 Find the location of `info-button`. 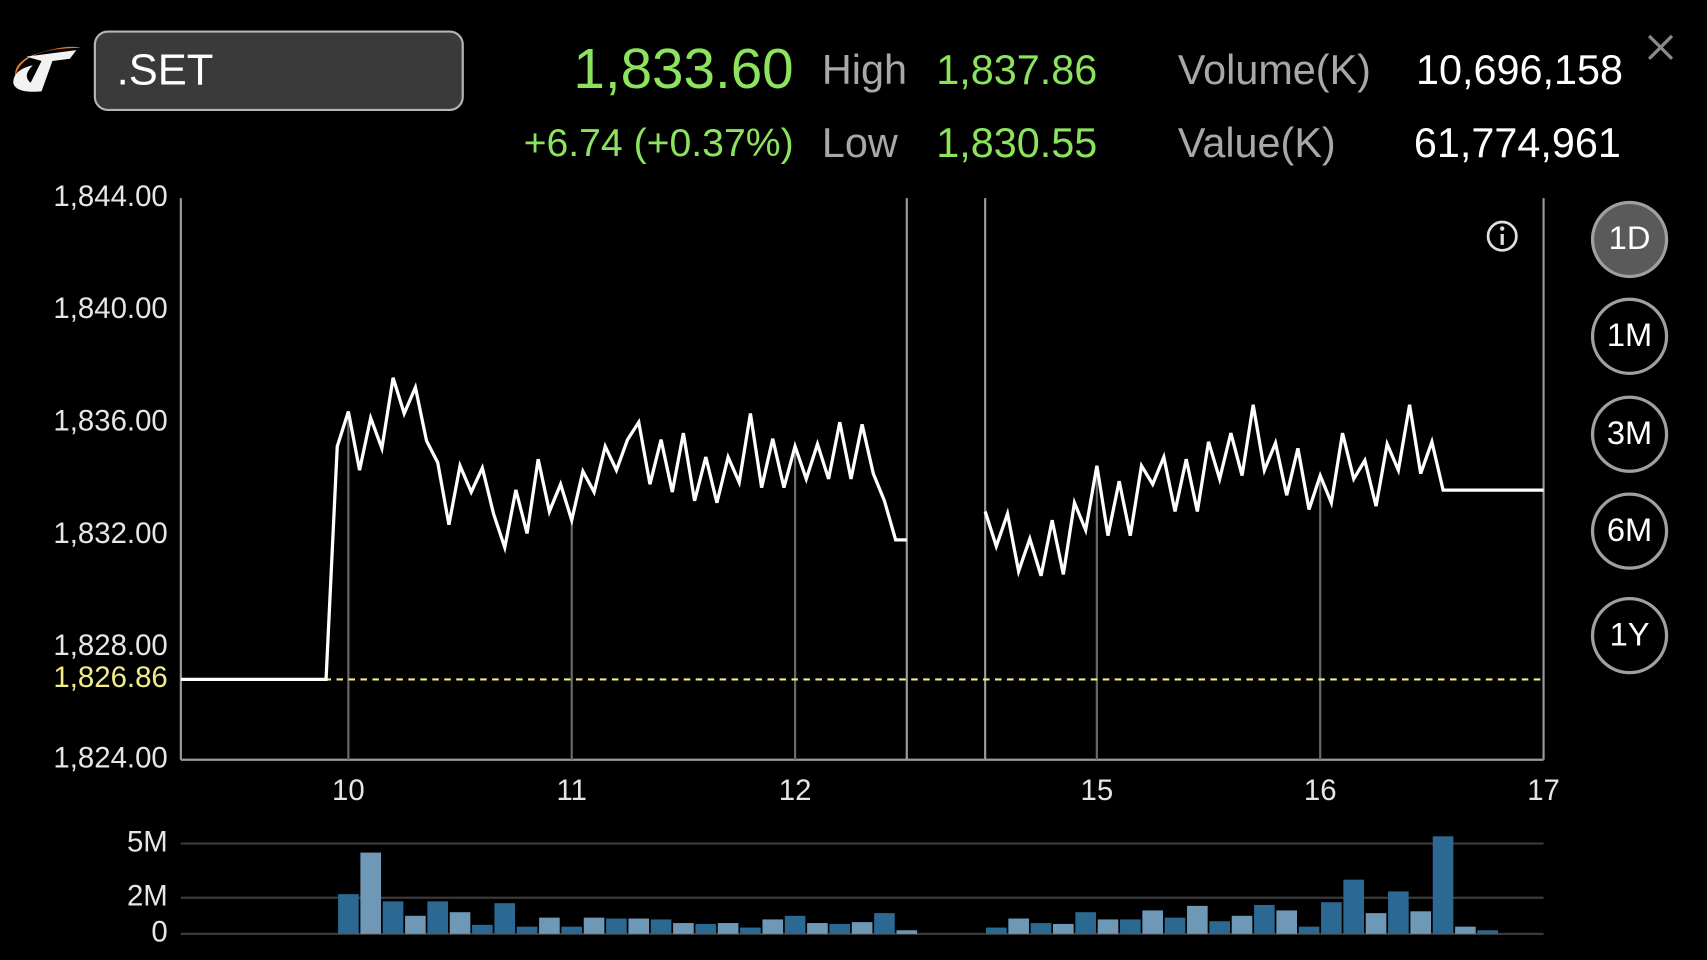

info-button is located at coordinates (1502, 236).